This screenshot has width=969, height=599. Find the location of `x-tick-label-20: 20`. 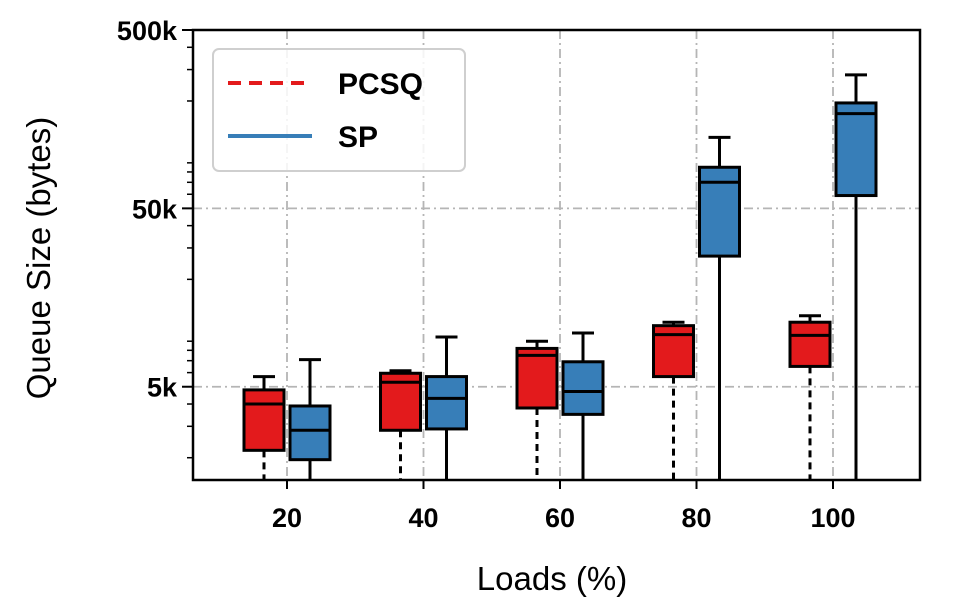

x-tick-label-20: 20 is located at coordinates (287, 518).